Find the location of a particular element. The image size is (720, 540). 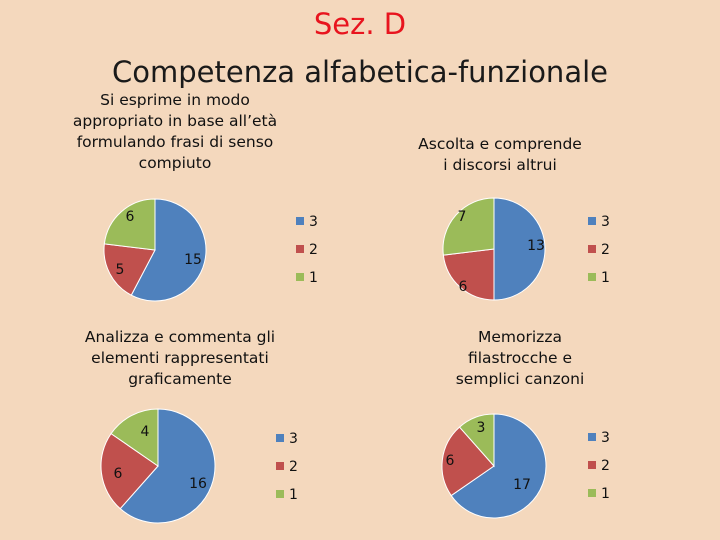

pie-2-label-3: 13 is located at coordinates (536, 246).